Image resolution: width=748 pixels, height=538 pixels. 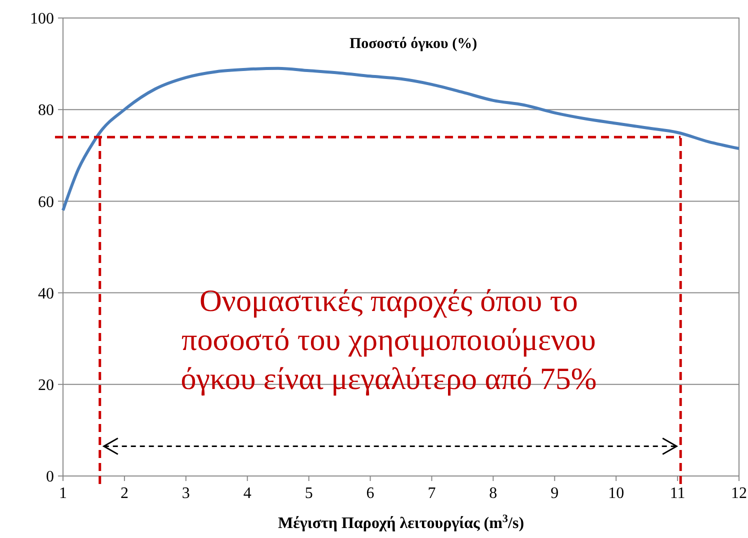 I want to click on annotation: Ονομαστικές παροχές όπου το ποσοστό του χρησιμοποιούμενου όγκου είναι μεγαλύτερο από 75%, so click(x=388, y=339).